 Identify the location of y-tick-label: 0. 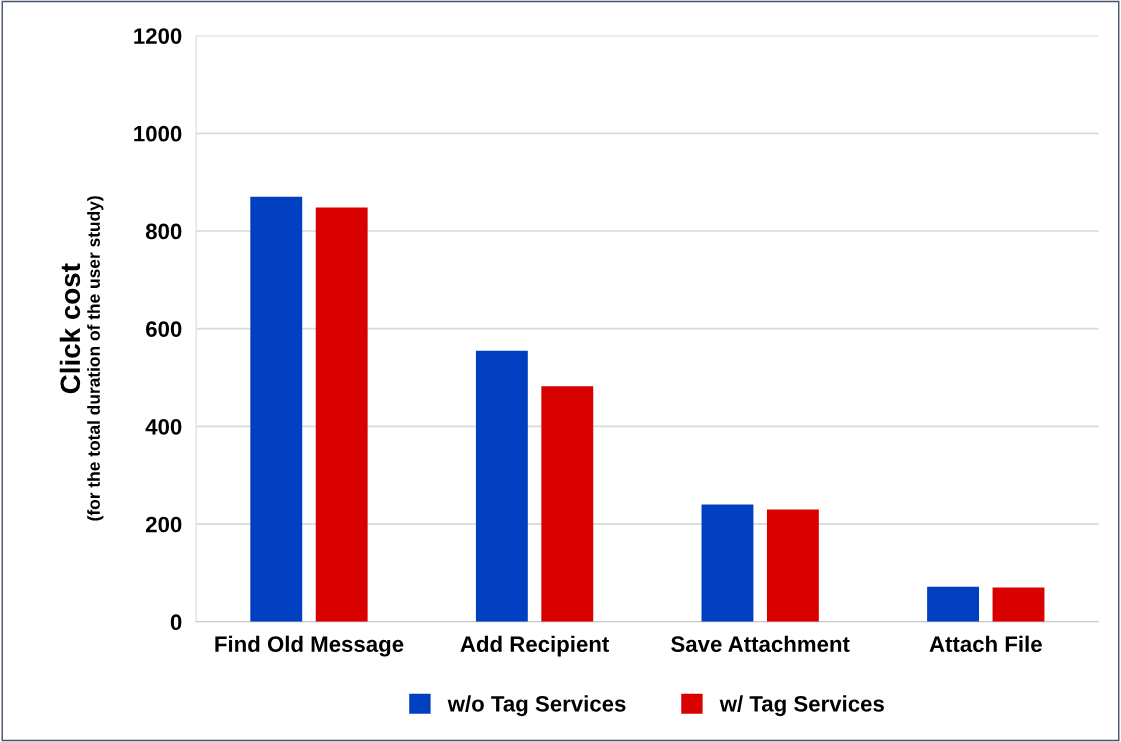
(176, 622).